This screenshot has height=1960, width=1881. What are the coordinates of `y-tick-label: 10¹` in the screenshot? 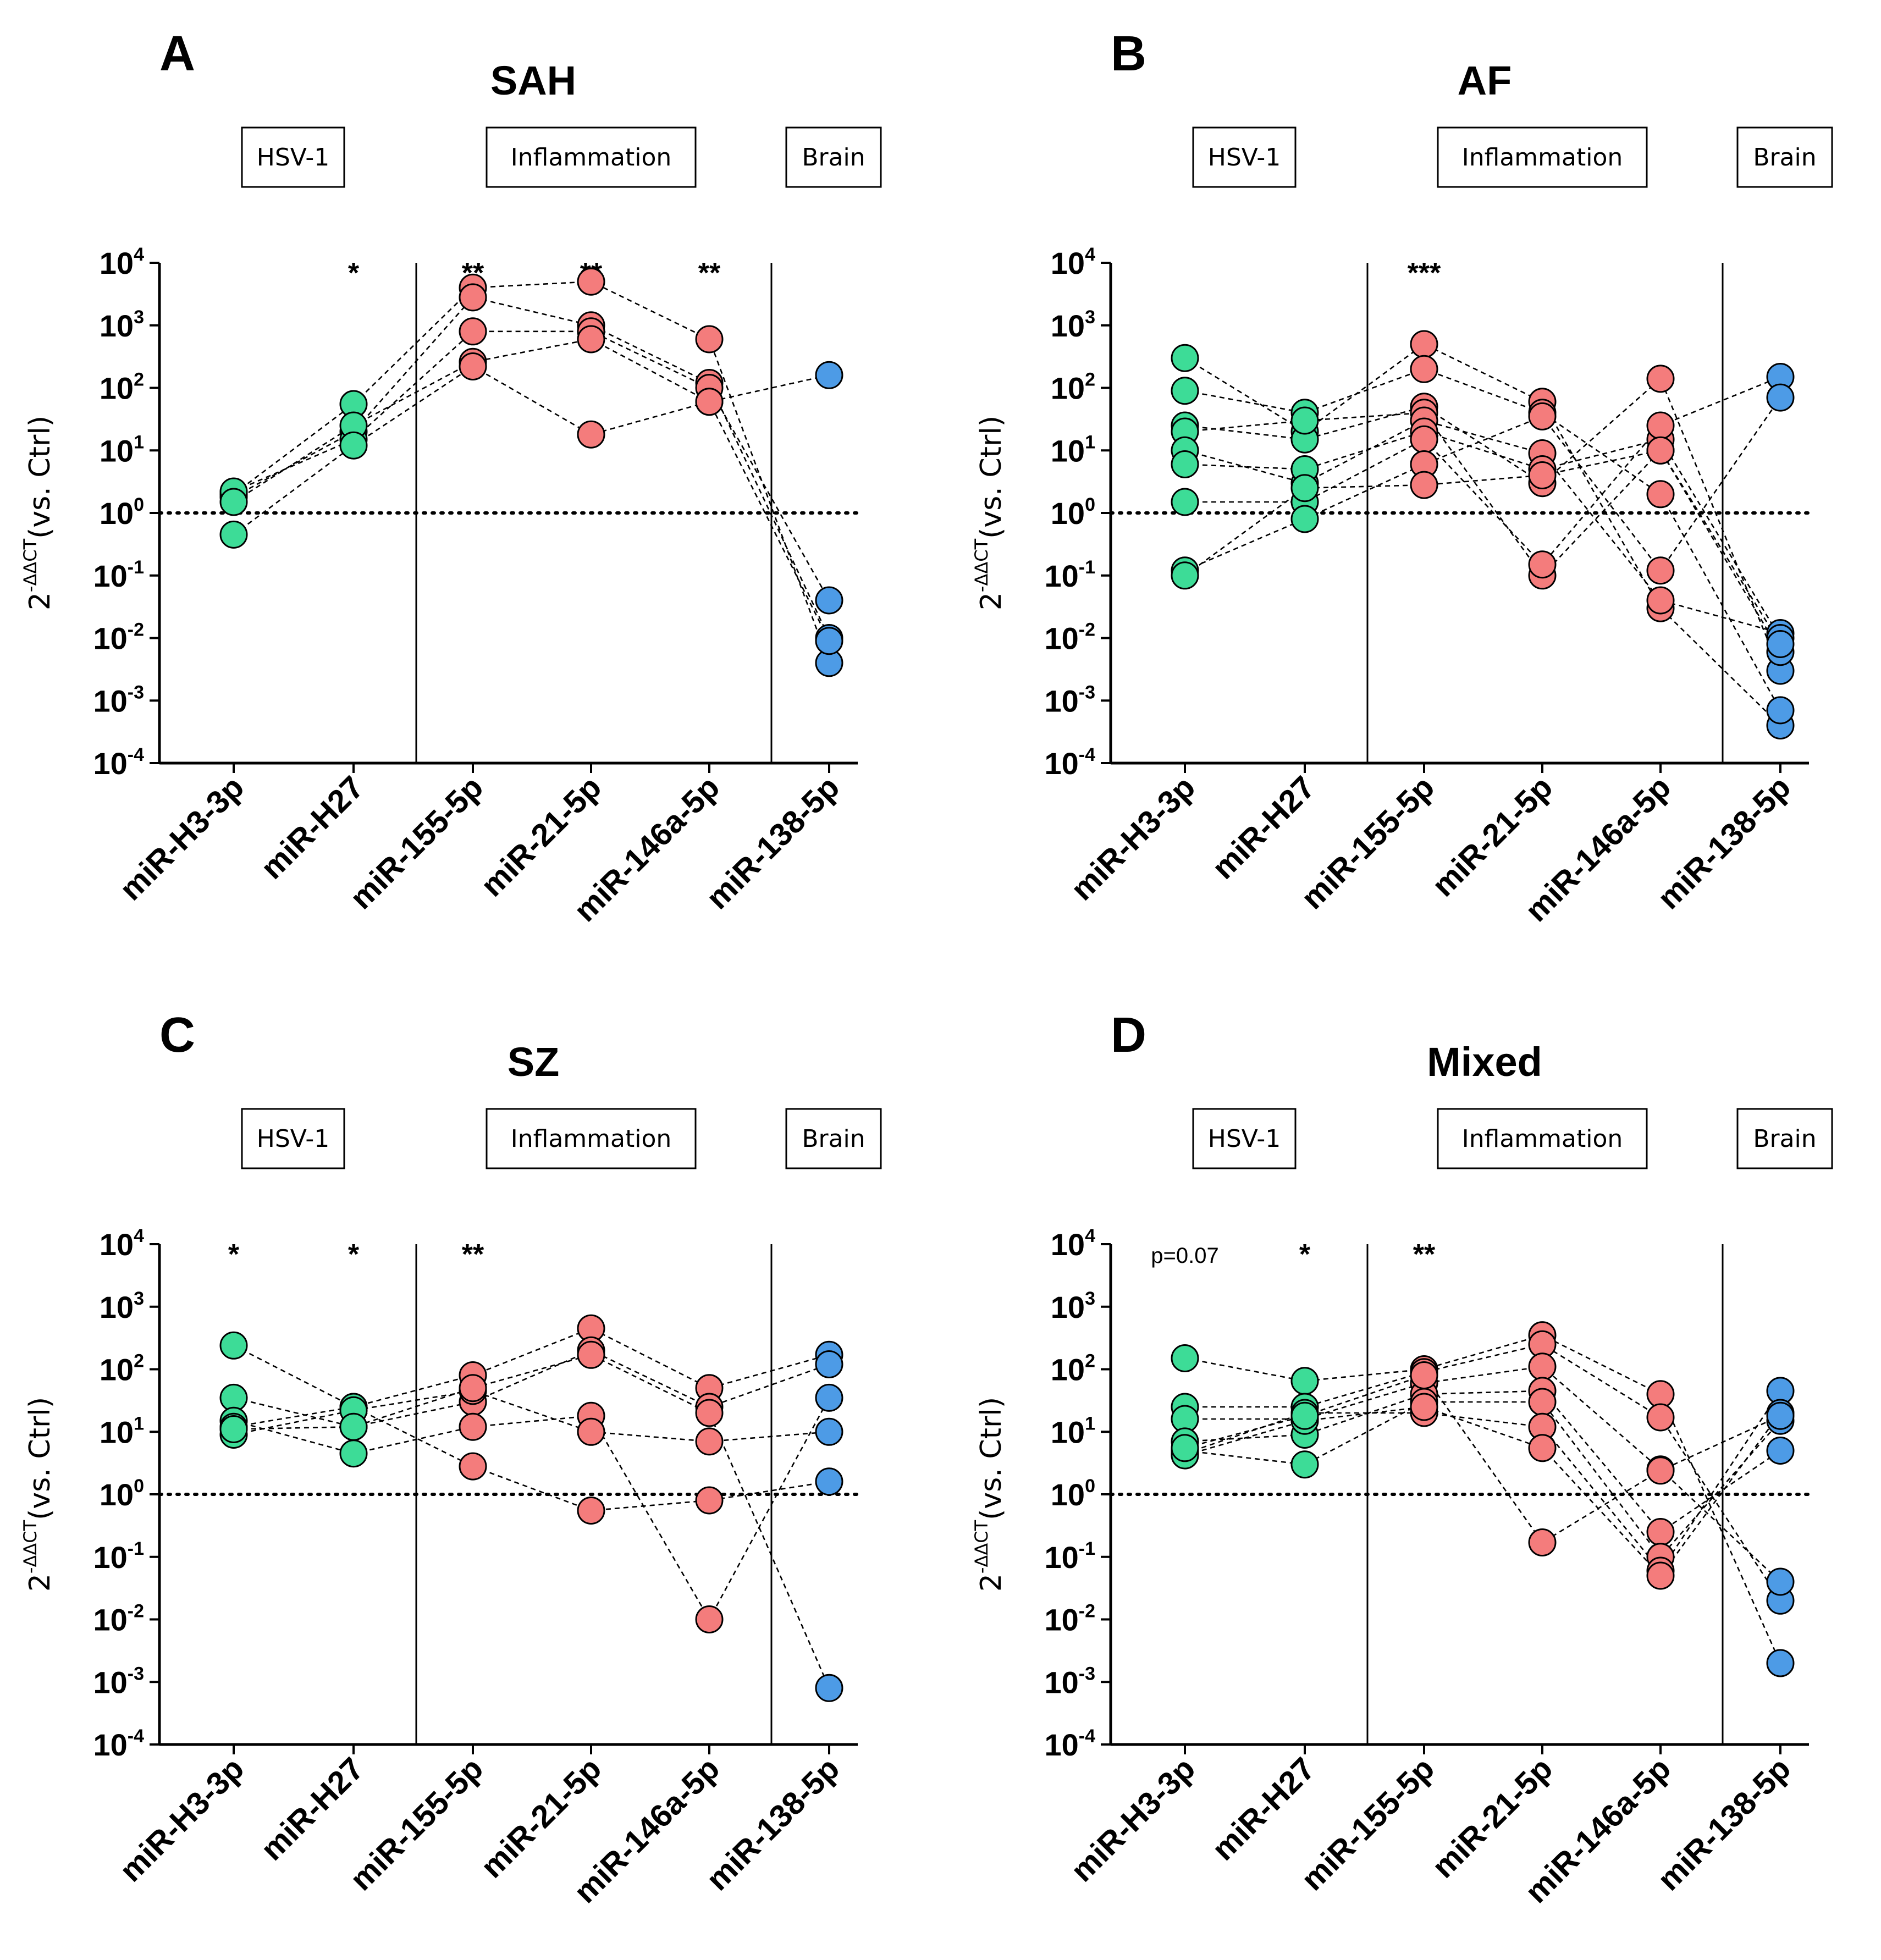 It's located at (122, 450).